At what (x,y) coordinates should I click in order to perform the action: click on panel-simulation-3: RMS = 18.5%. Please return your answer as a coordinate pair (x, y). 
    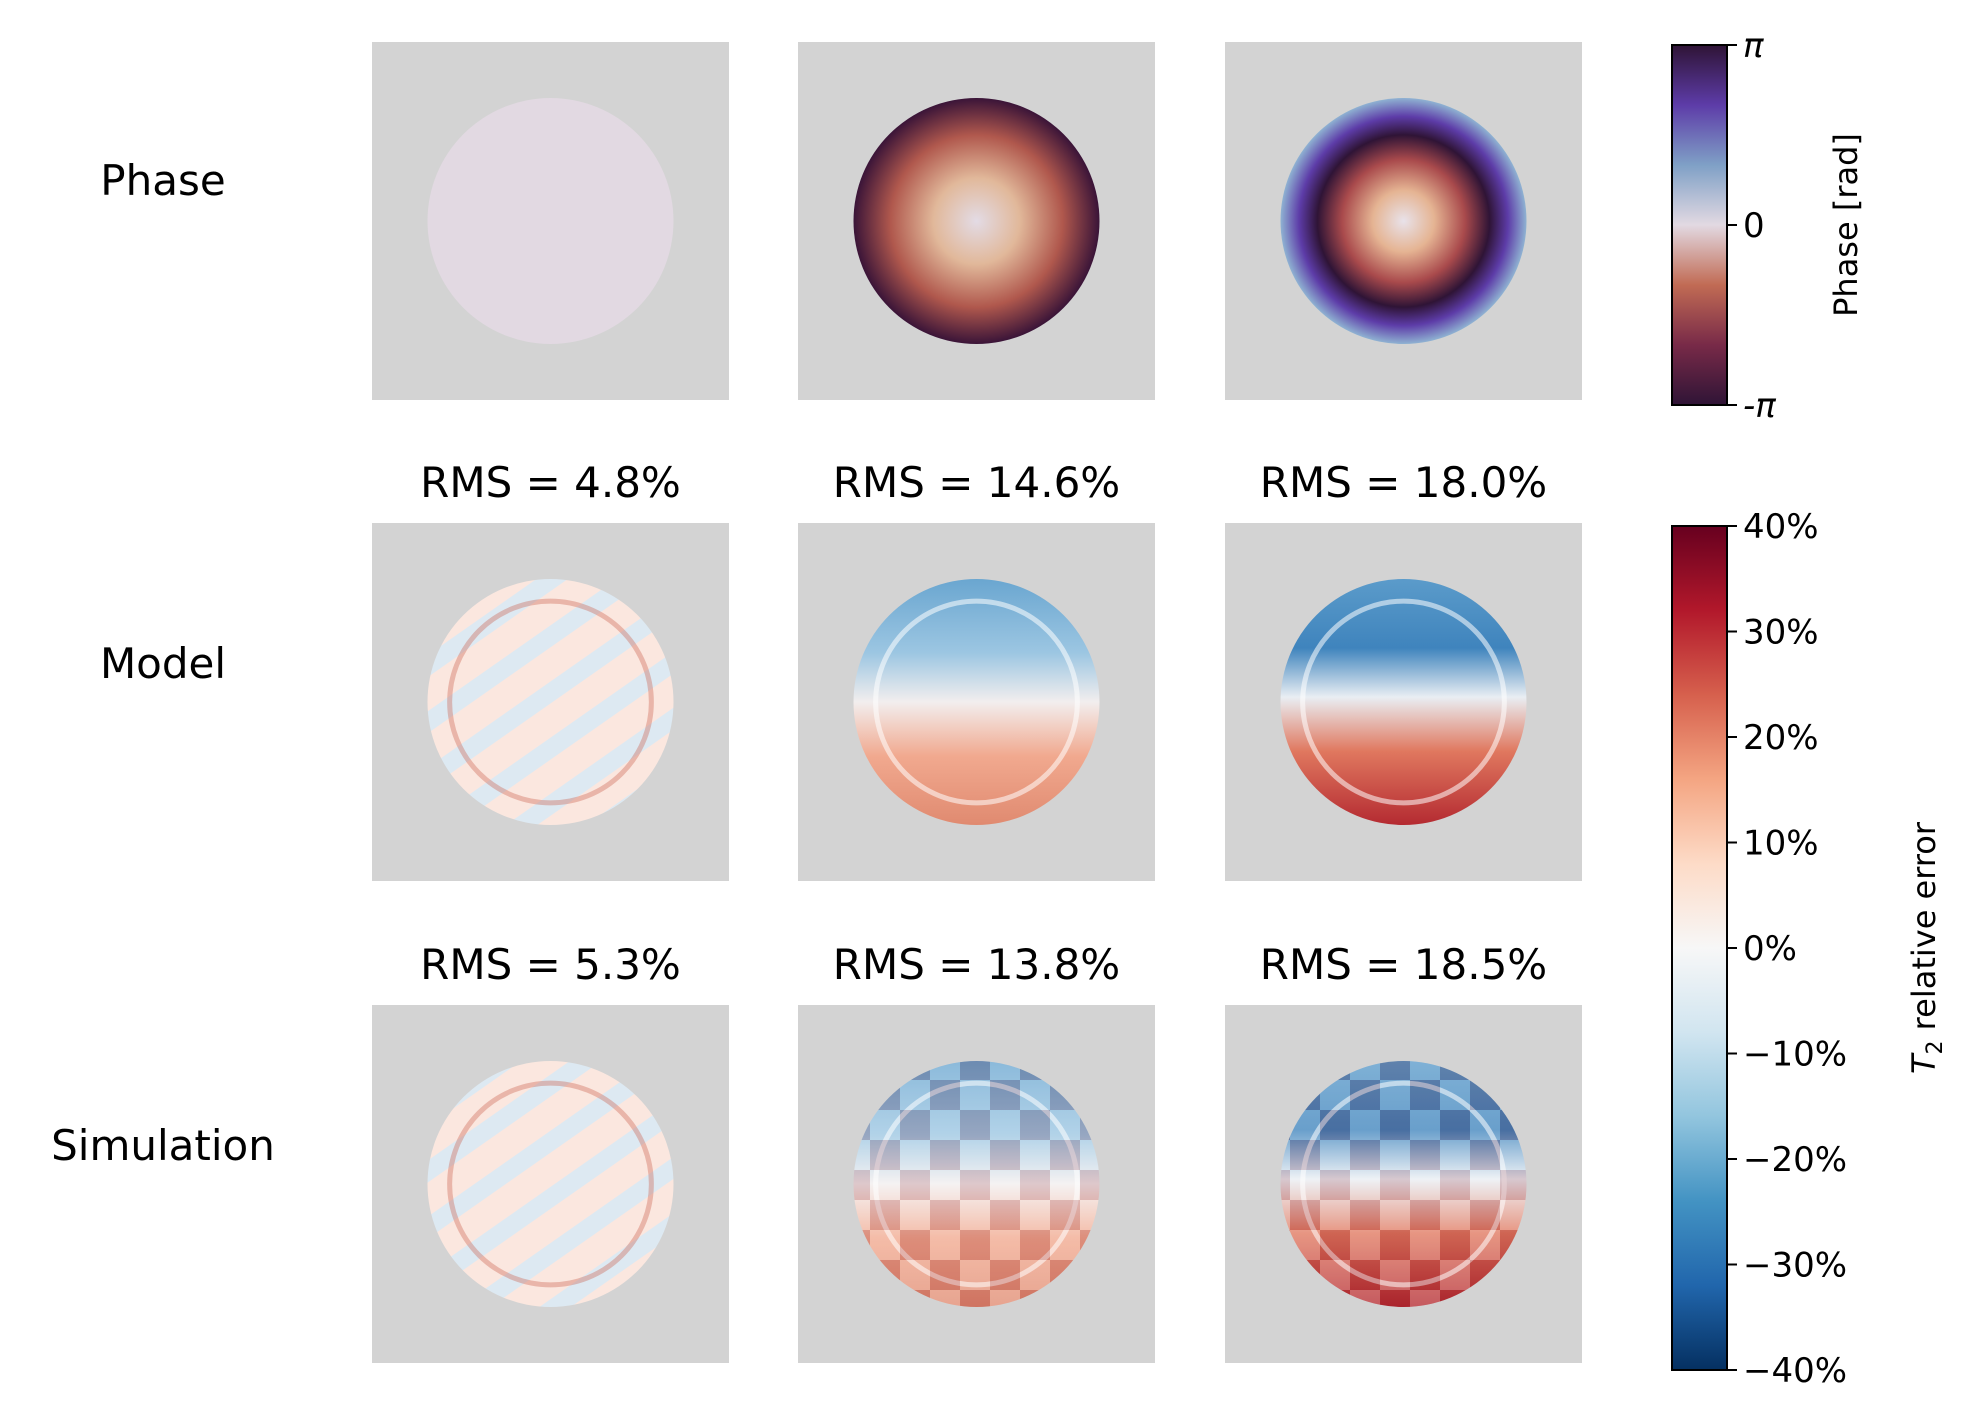
    Looking at the image, I should click on (1403, 1151).